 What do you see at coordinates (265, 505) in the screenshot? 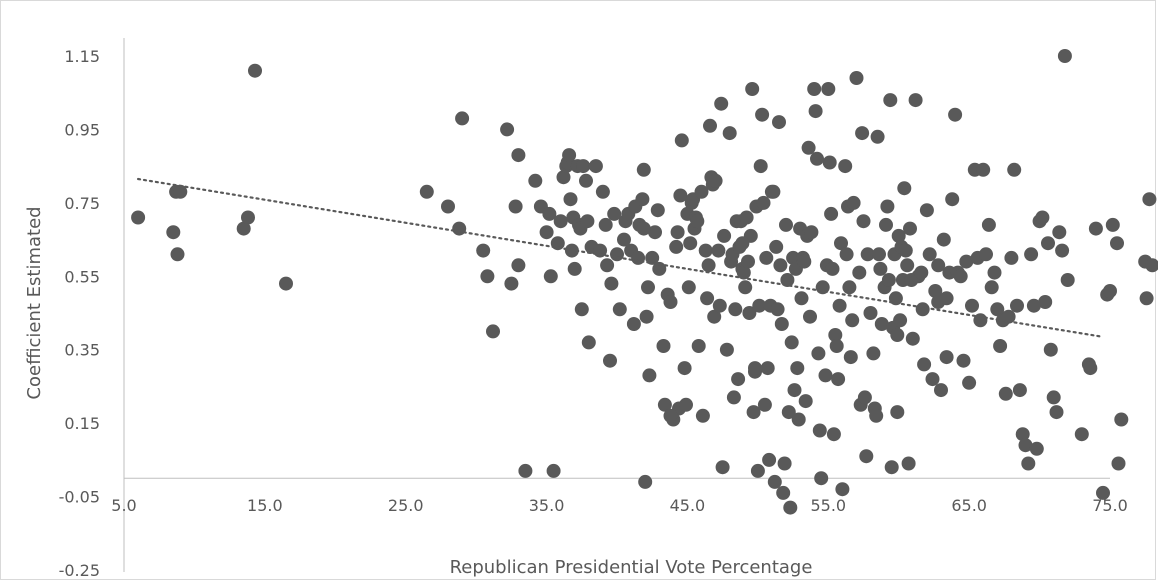
I see `x-tick-label: 15.0` at bounding box center [265, 505].